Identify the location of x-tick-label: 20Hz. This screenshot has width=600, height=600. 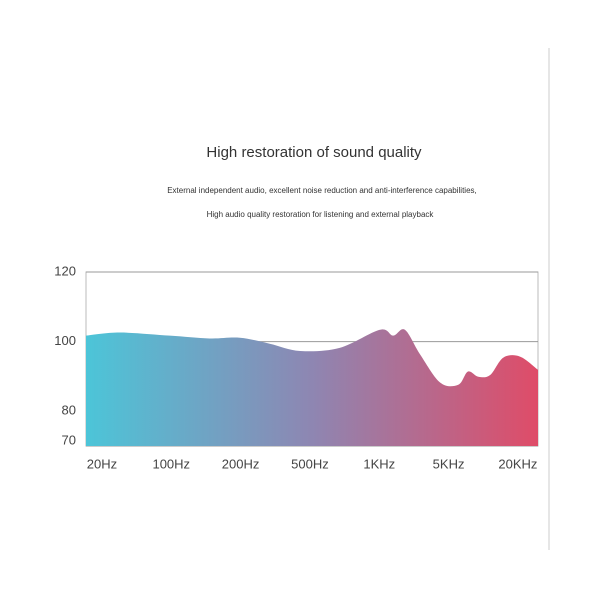
(102, 463).